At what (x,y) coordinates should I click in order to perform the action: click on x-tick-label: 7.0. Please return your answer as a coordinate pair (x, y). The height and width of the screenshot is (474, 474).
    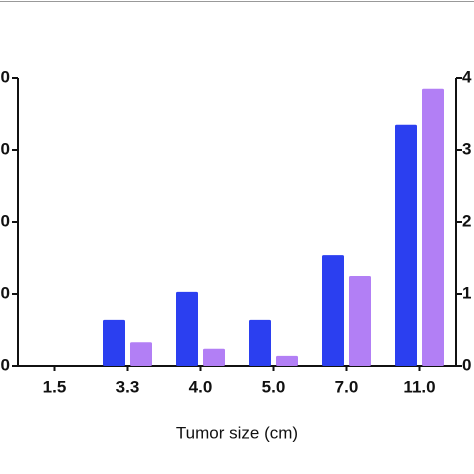
    Looking at the image, I should click on (347, 386).